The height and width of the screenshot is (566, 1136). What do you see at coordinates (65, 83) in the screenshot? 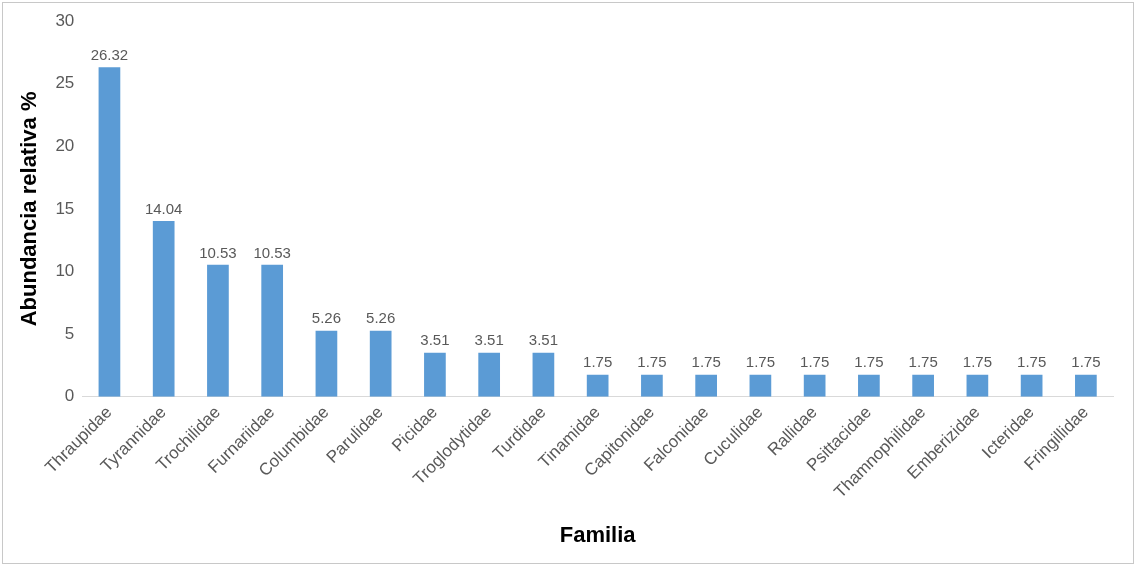
I see `y-tick-label: 25` at bounding box center [65, 83].